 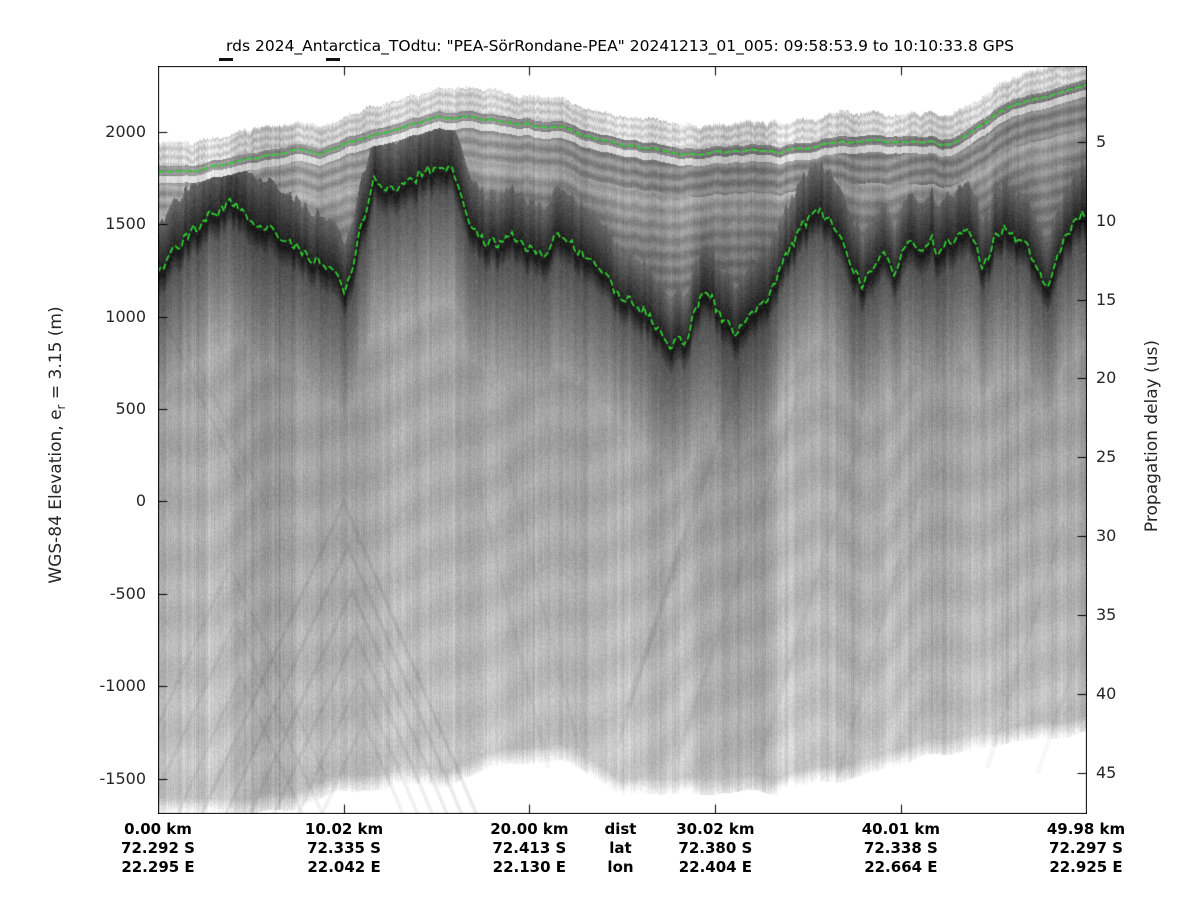 I want to click on elevation-tick-label: -1500, so click(x=123, y=778).